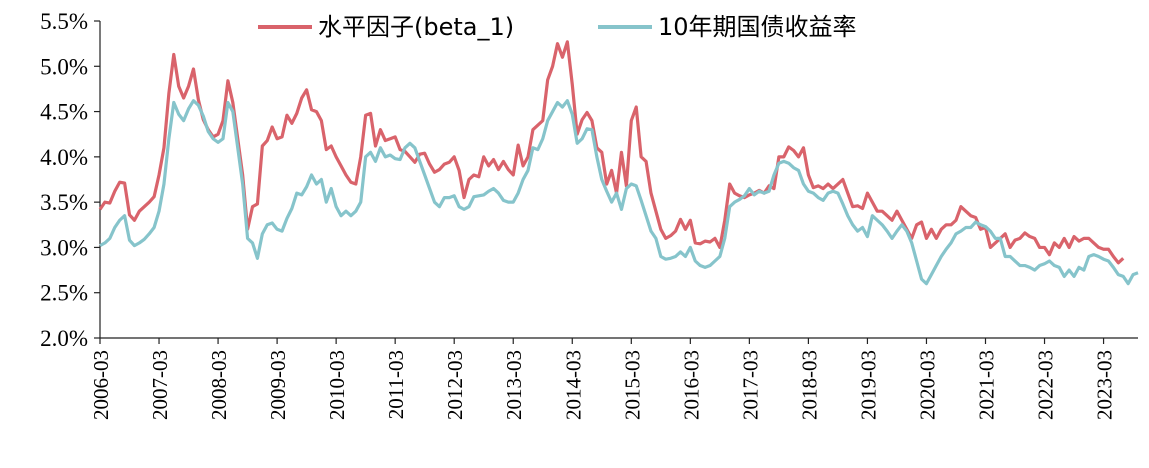 The image size is (1149, 468). I want to click on x-tick-label: 2018-03, so click(809, 385).